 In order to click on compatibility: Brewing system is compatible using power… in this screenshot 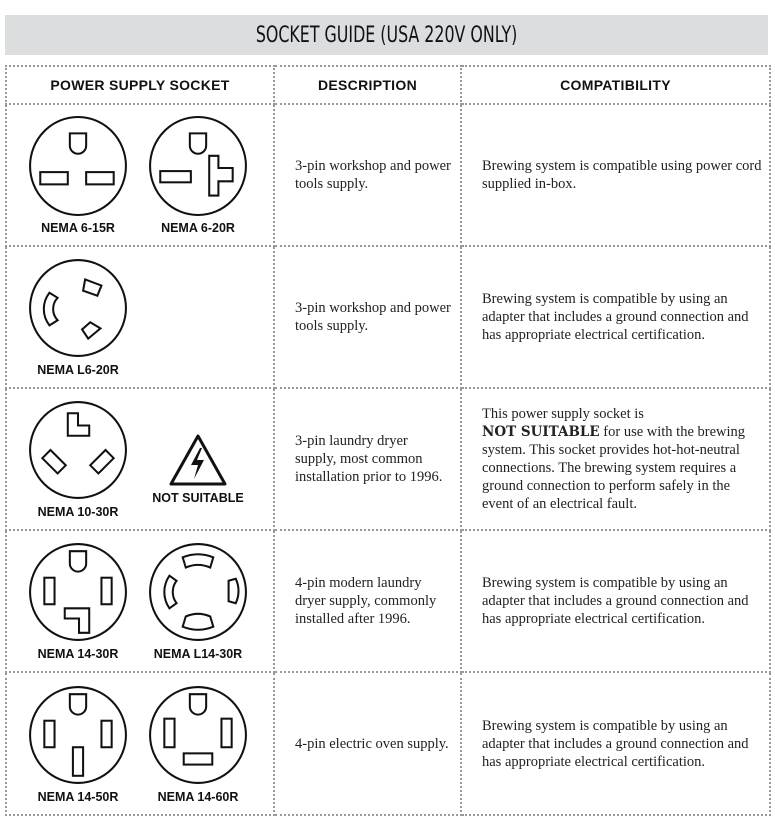, I will do `click(615, 175)`.